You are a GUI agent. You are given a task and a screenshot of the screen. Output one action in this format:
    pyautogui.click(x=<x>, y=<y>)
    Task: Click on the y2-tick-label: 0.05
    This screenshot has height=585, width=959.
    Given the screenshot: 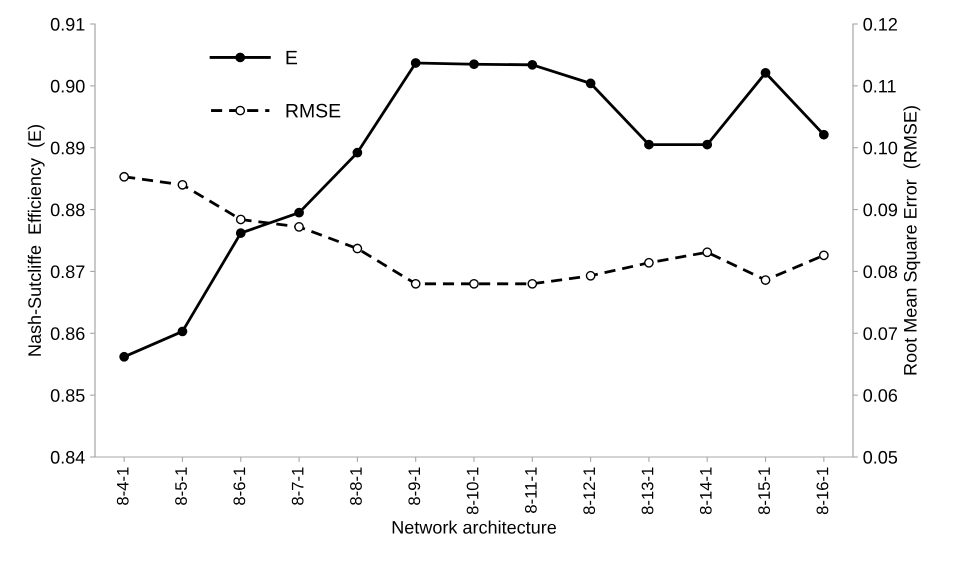 What is the action you would take?
    pyautogui.click(x=880, y=457)
    